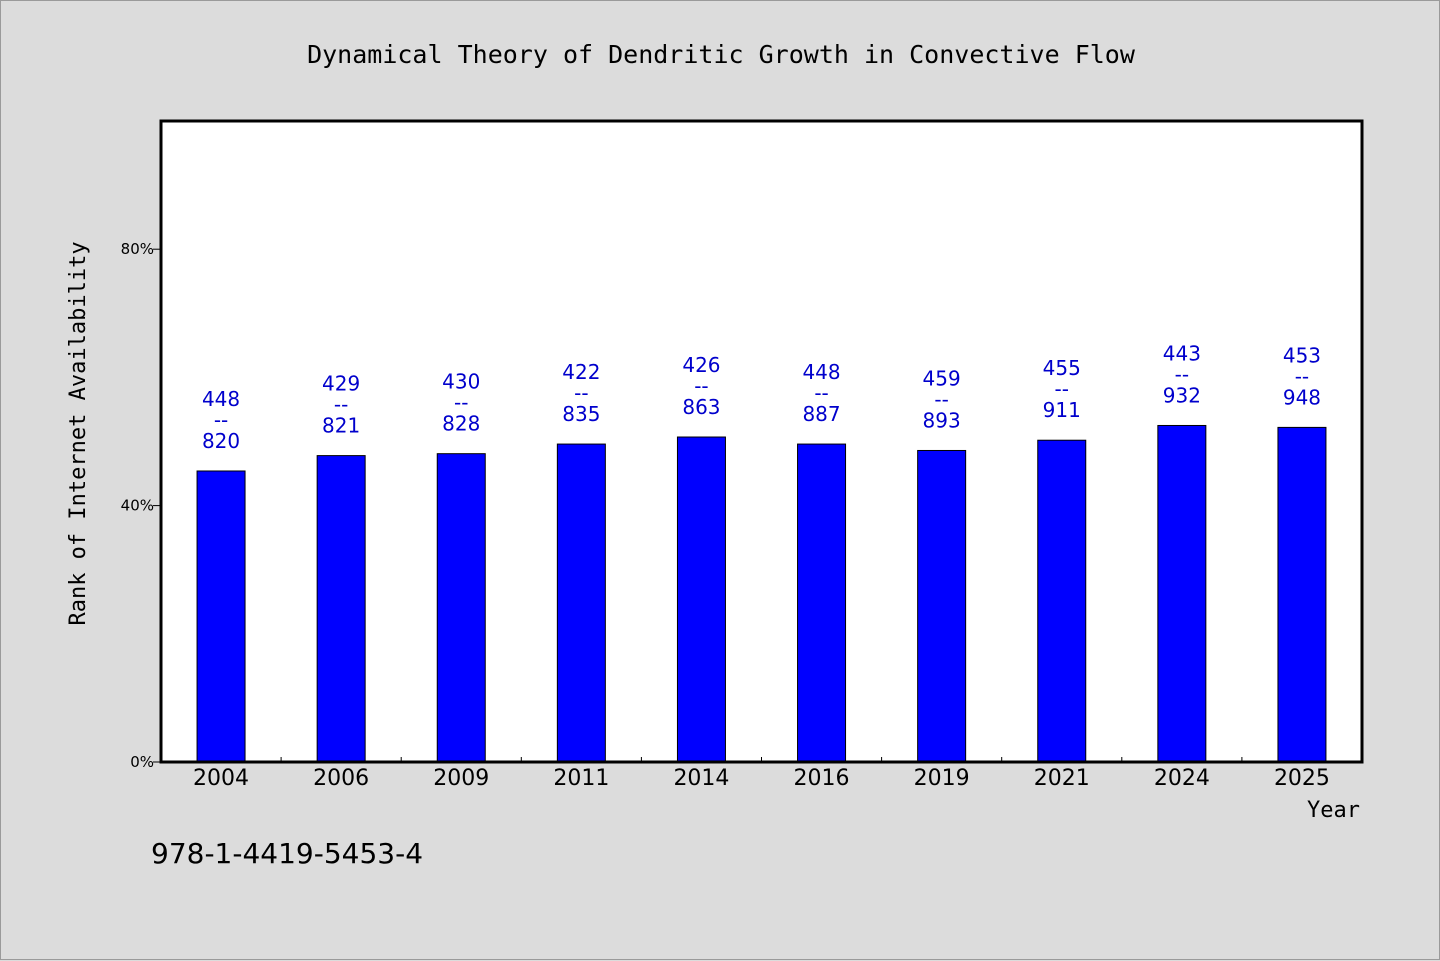 The image size is (1440, 961). Describe the element at coordinates (287, 853) in the screenshot. I see `isbn-footnote: 978-1-4419-5453-4` at that location.